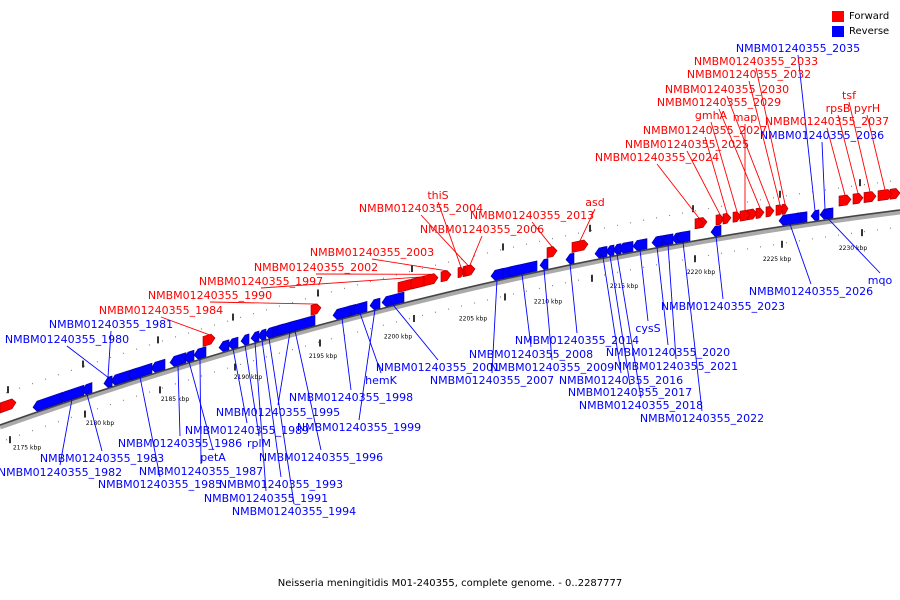  I want to click on gene-label: NMBM01240355_1980, so click(67, 339).